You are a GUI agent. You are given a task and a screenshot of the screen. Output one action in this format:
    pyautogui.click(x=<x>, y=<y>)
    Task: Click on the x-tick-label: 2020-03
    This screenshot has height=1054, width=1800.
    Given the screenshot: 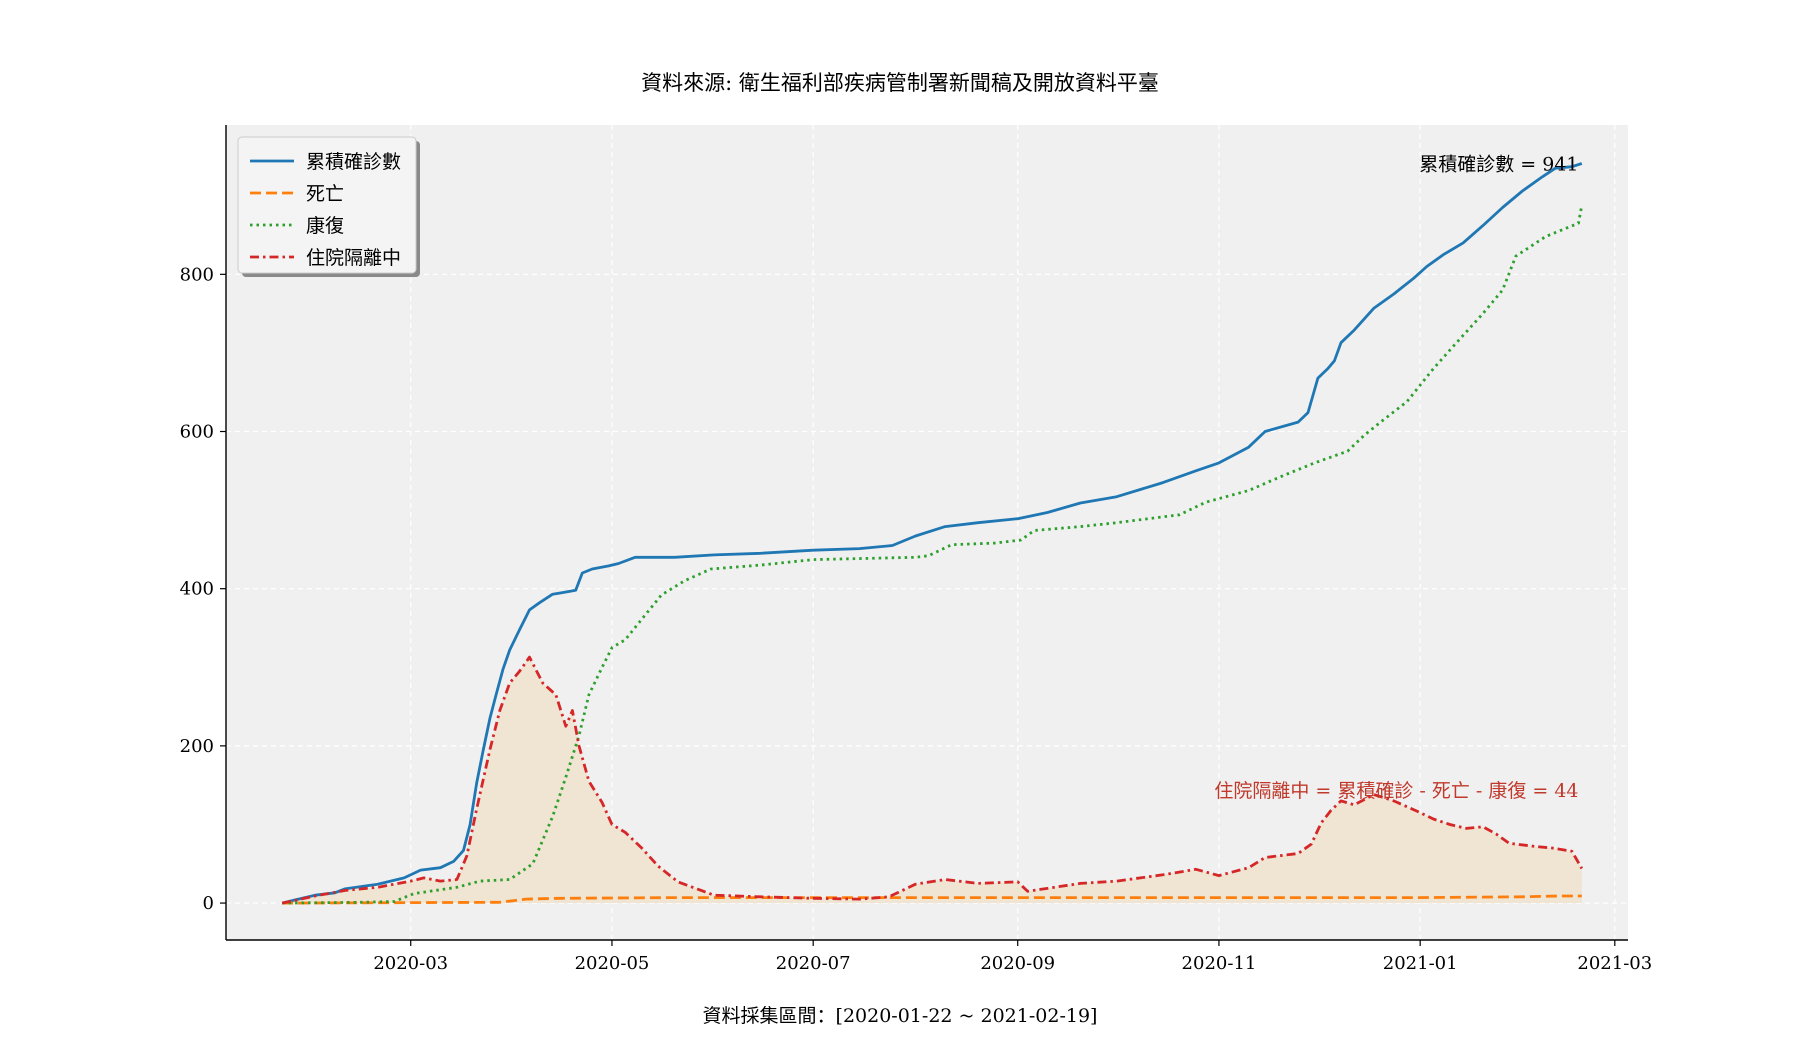 What is the action you would take?
    pyautogui.click(x=410, y=963)
    